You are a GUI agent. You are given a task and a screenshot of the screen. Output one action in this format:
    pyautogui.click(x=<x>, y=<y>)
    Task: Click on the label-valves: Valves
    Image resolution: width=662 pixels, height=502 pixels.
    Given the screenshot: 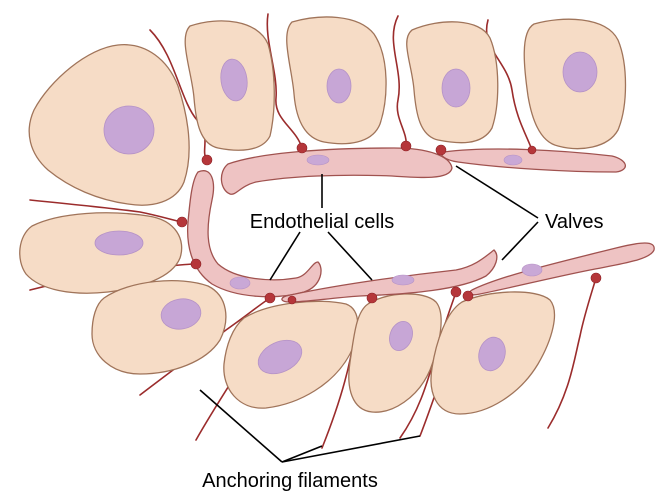 What is the action you would take?
    pyautogui.click(x=574, y=222)
    